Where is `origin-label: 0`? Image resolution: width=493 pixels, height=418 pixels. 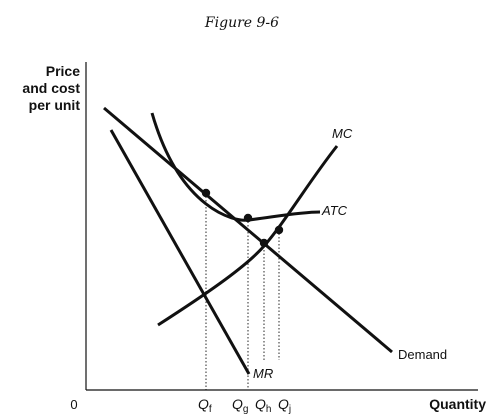
origin-label: 0 is located at coordinates (73, 404).